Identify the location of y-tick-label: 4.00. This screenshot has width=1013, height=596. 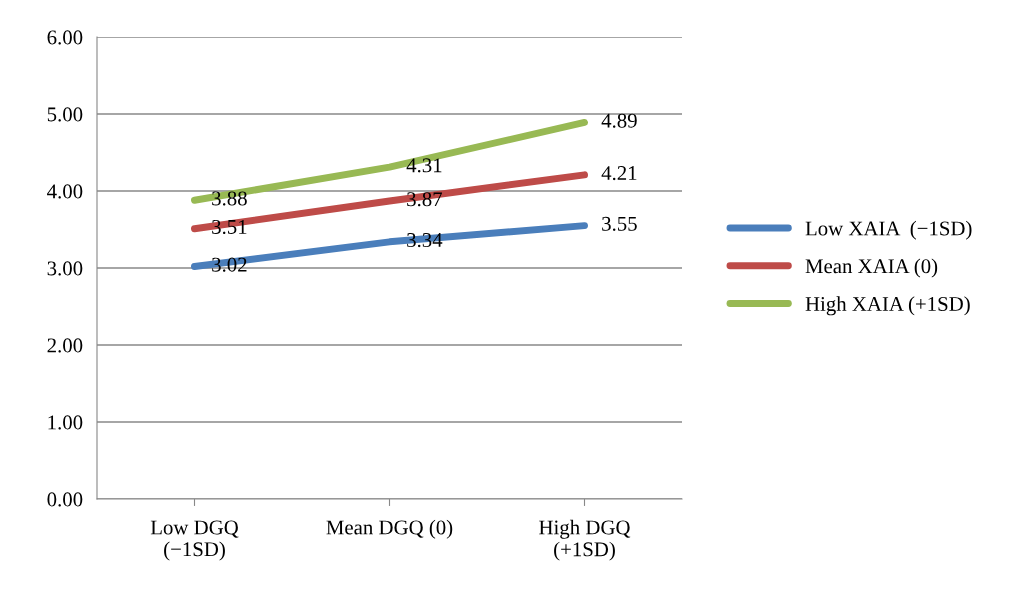
(65, 191).